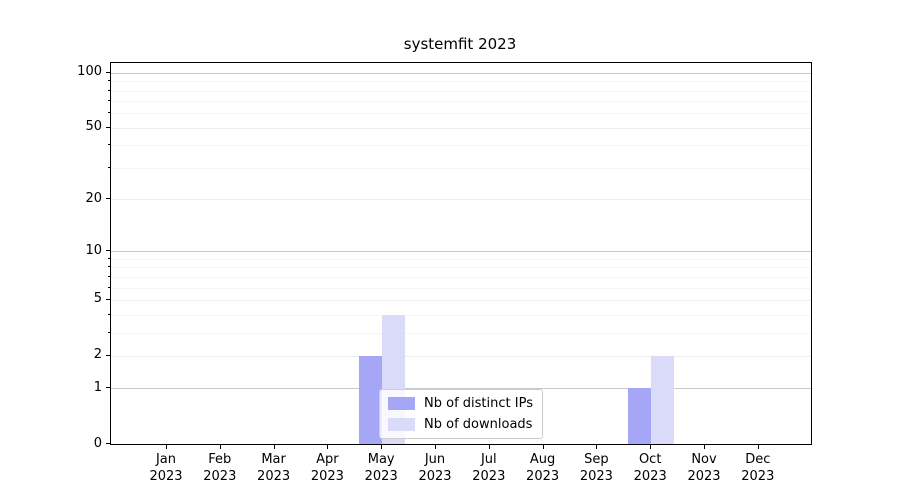  Describe the element at coordinates (478, 424) in the screenshot. I see `legend-label: Nb of downloads` at that location.